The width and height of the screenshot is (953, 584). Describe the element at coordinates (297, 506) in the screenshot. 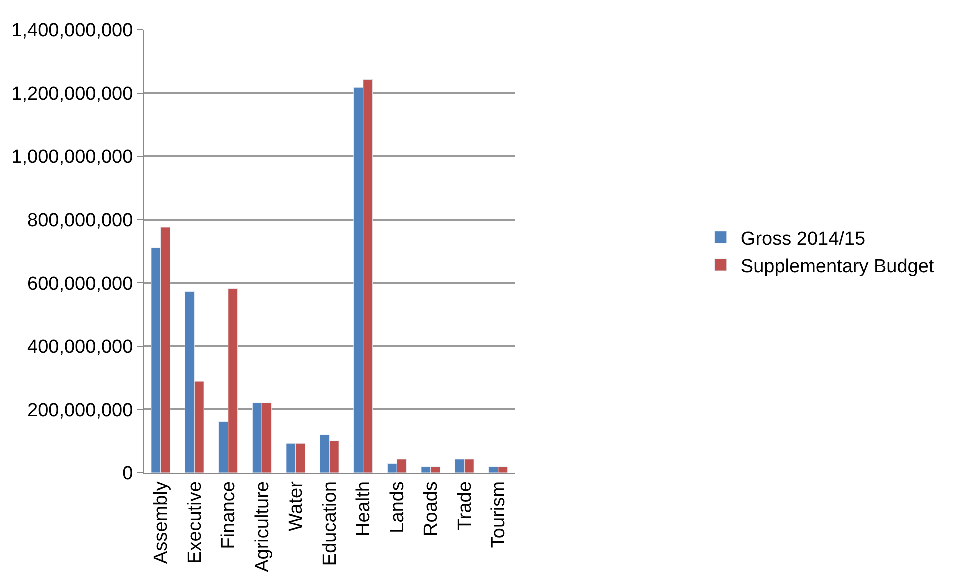

I see `x-tick-label: Water` at that location.